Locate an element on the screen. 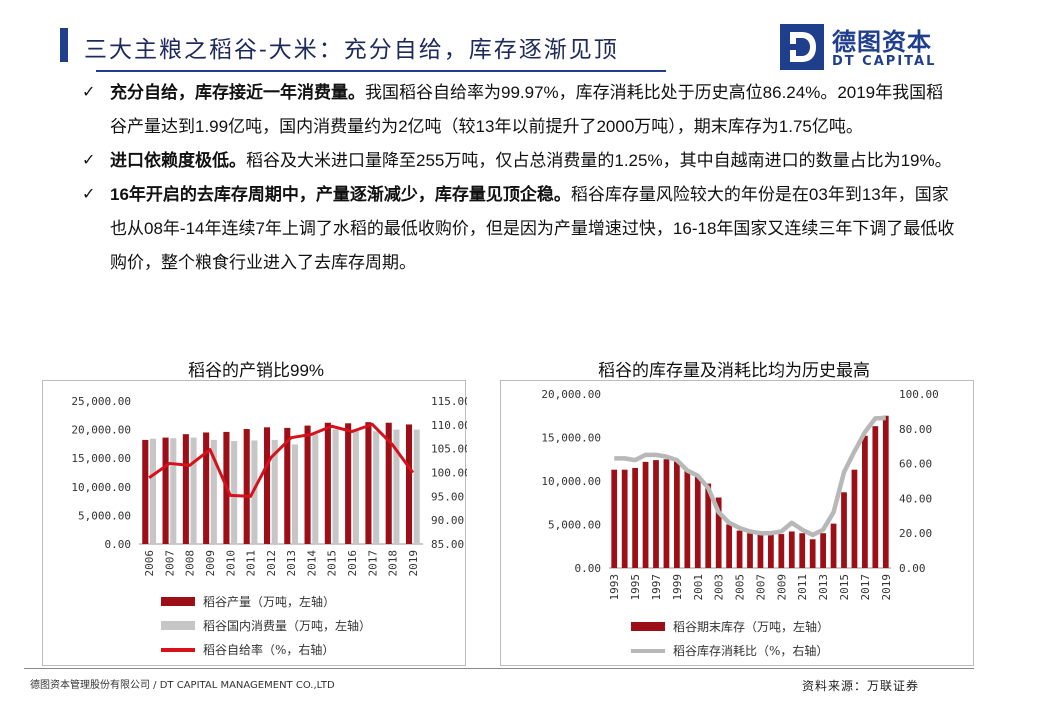 The height and width of the screenshot is (720, 1040). x-tick-label: 2009 is located at coordinates (781, 587).